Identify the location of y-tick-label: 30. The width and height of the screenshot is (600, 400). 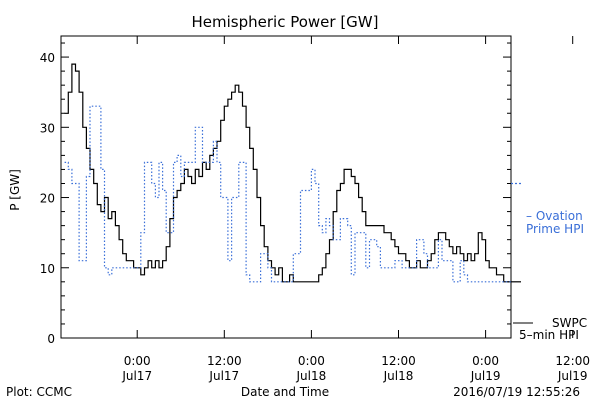
(47, 128).